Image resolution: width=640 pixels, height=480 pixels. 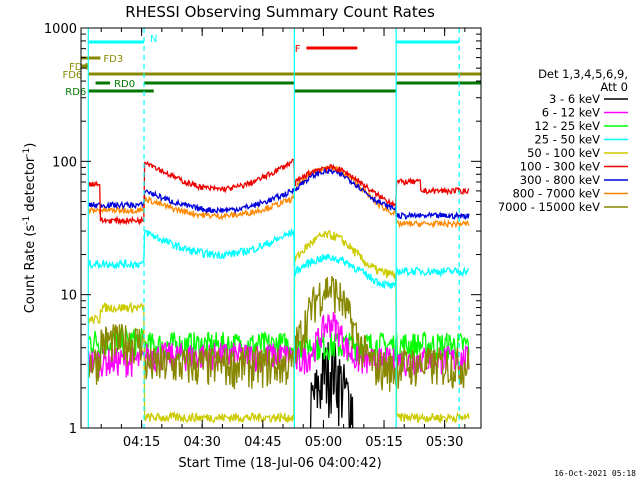 I want to click on legend-header: Det 1,3,4,5,6,9,, so click(x=583, y=74).